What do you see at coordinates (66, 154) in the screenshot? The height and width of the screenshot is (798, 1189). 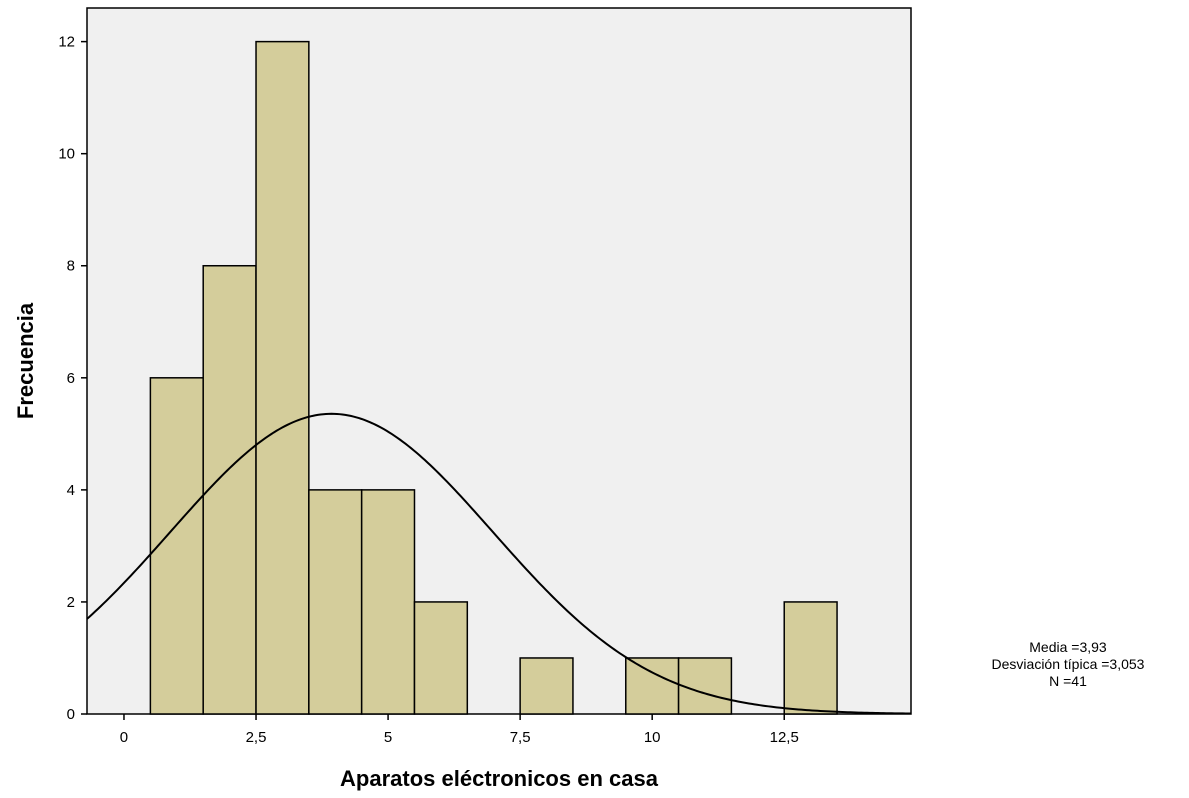 I see `y-tick-label-5: 10` at bounding box center [66, 154].